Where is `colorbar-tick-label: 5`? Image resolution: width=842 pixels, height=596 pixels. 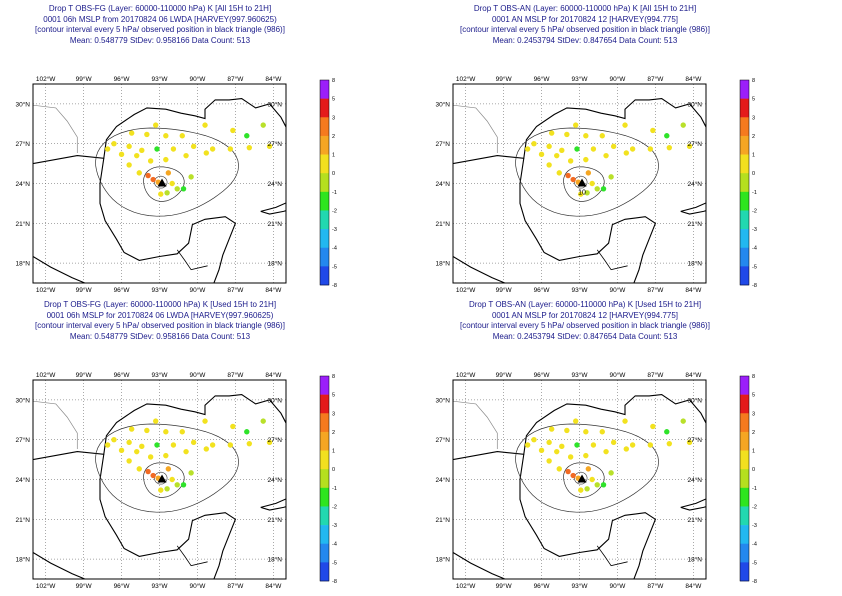 colorbar-tick-label: 5 is located at coordinates (333, 100).